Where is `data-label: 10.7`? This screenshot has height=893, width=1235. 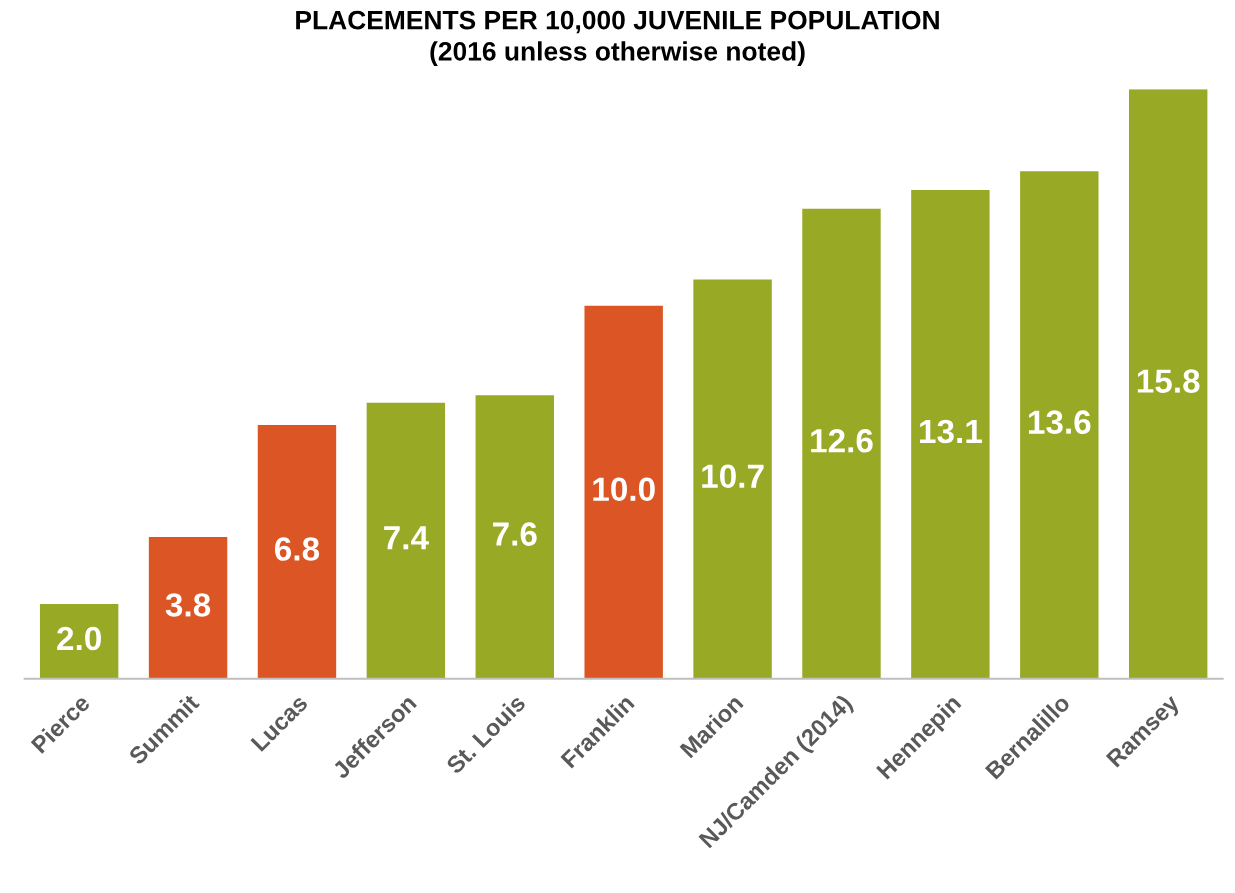
data-label: 10.7 is located at coordinates (733, 476).